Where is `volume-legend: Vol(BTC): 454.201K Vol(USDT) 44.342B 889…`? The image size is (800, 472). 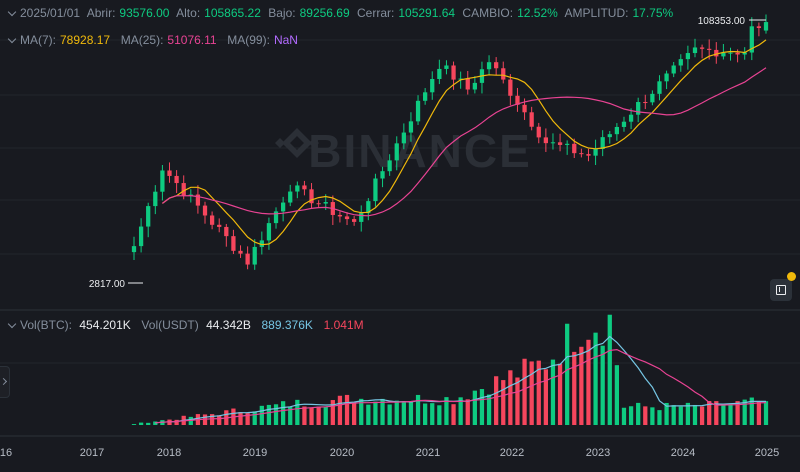
volume-legend: Vol(BTC): 454.201K Vol(USDT) 44.342B 889… is located at coordinates (188, 325).